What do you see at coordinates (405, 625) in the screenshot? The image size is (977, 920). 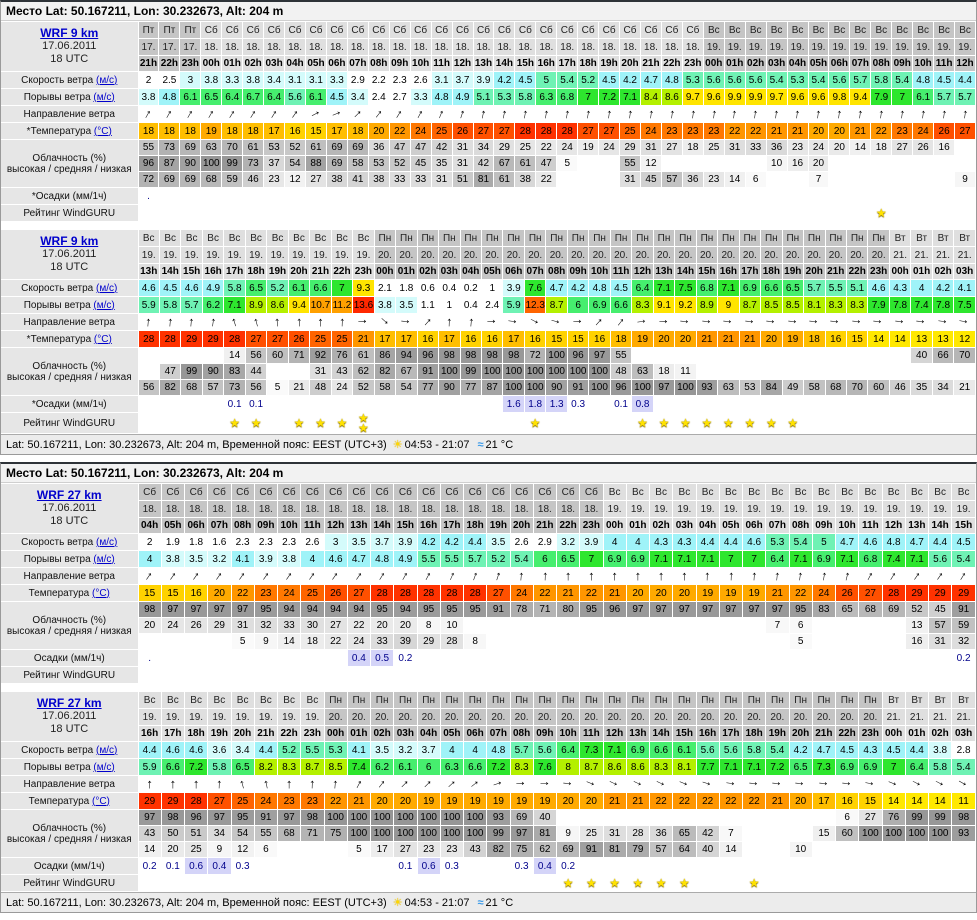 I see `cloud-mid-cell: 20` at bounding box center [405, 625].